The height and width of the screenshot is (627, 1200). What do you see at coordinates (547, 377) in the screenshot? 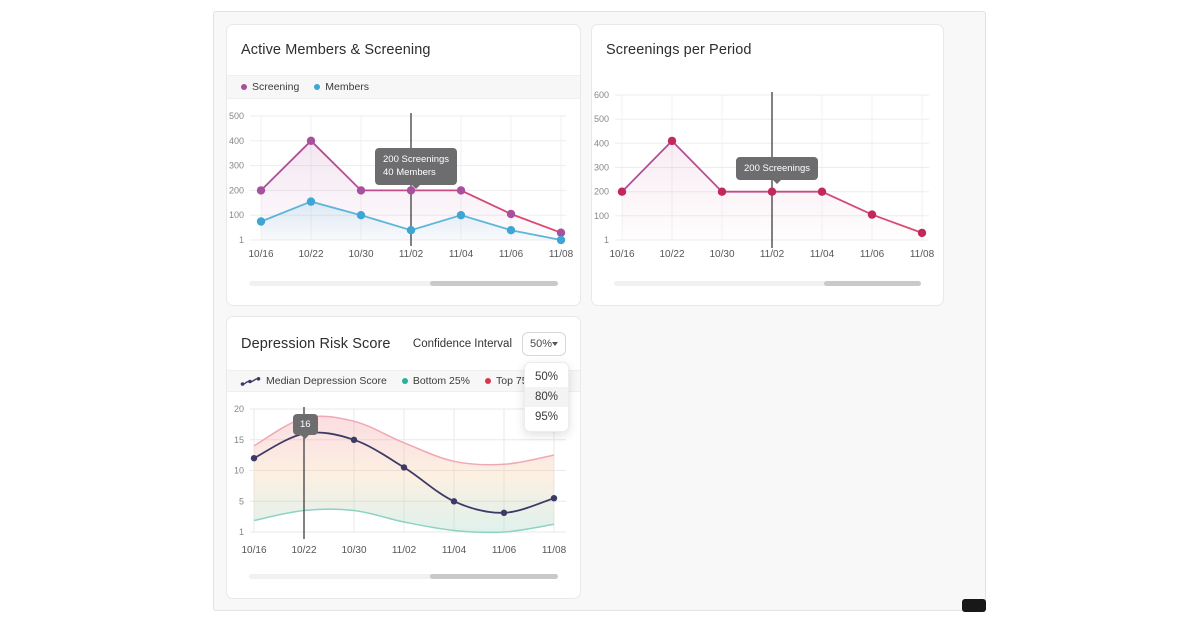
I see `menu-option-50: 50%` at bounding box center [547, 377].